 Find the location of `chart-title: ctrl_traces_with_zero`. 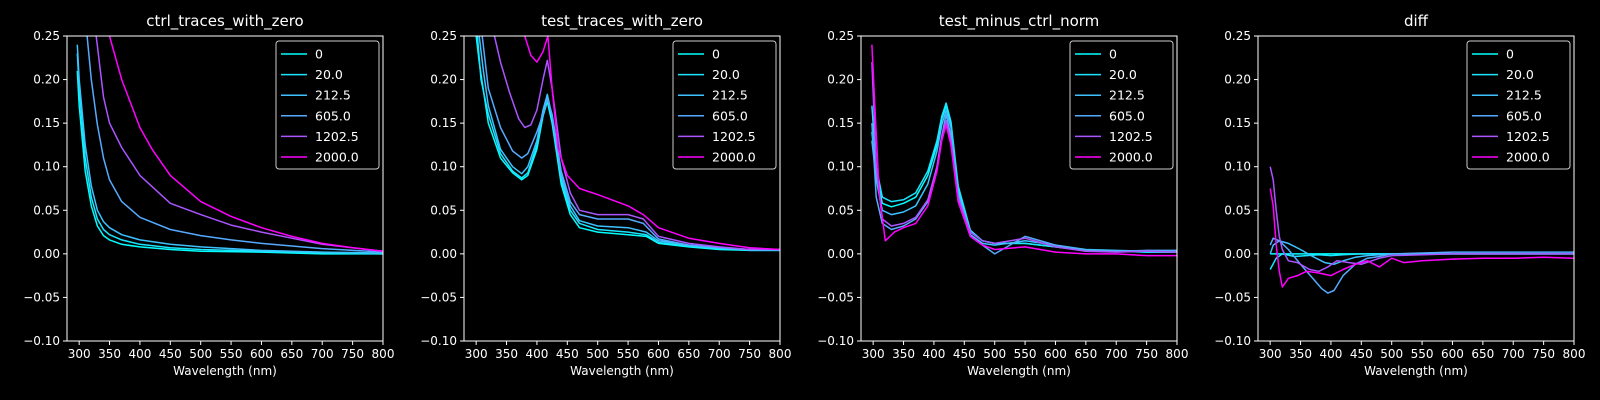

chart-title: ctrl_traces_with_zero is located at coordinates (224, 21).